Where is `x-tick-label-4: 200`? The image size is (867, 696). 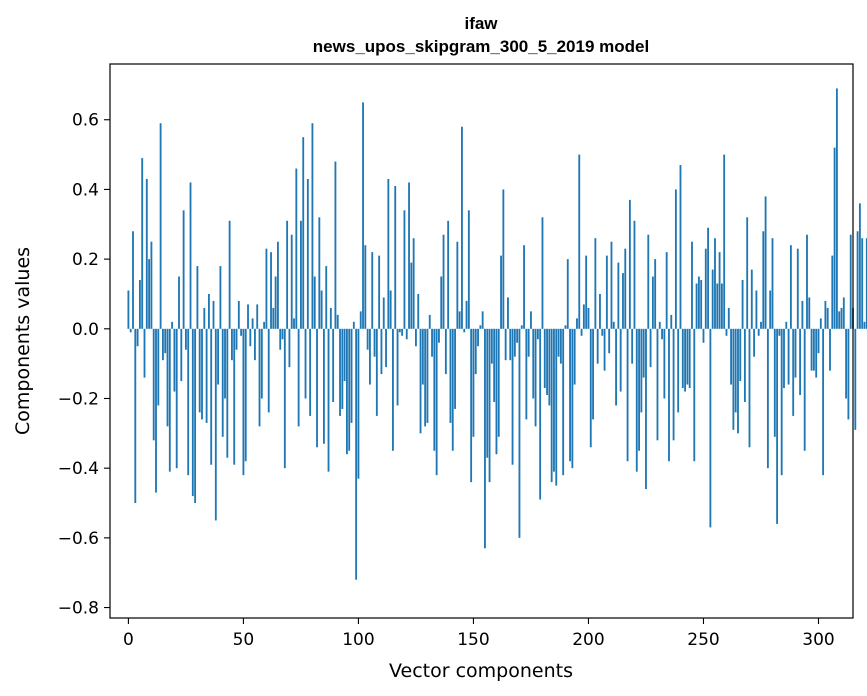 x-tick-label-4: 200 is located at coordinates (588, 640).